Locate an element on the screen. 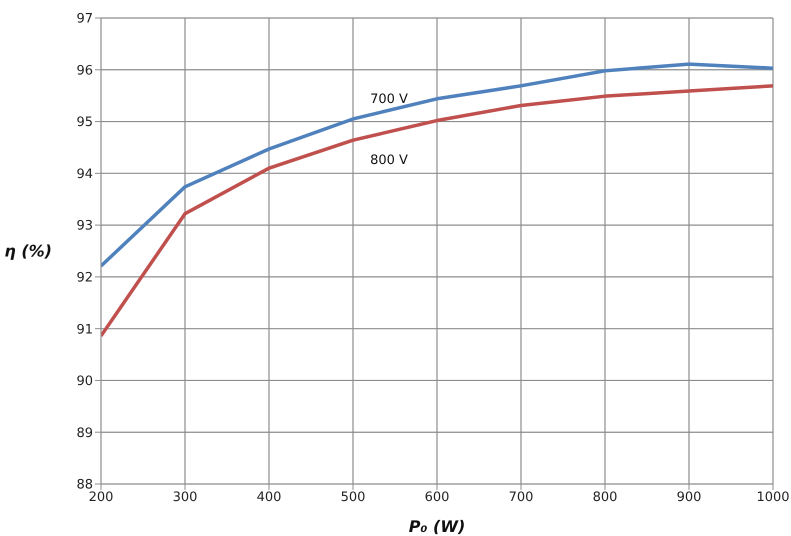 The image size is (791, 536). y-tick-label: 93 is located at coordinates (84, 226).